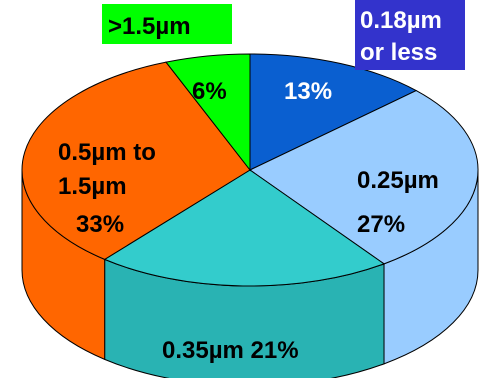  I want to click on label-025-pct: 27%, so click(381, 224).